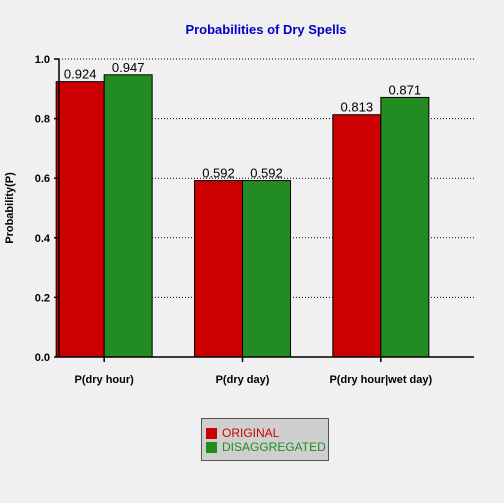 Image resolution: width=504 pixels, height=503 pixels. Describe the element at coordinates (211, 433) in the screenshot. I see `legend-swatch-original` at that location.